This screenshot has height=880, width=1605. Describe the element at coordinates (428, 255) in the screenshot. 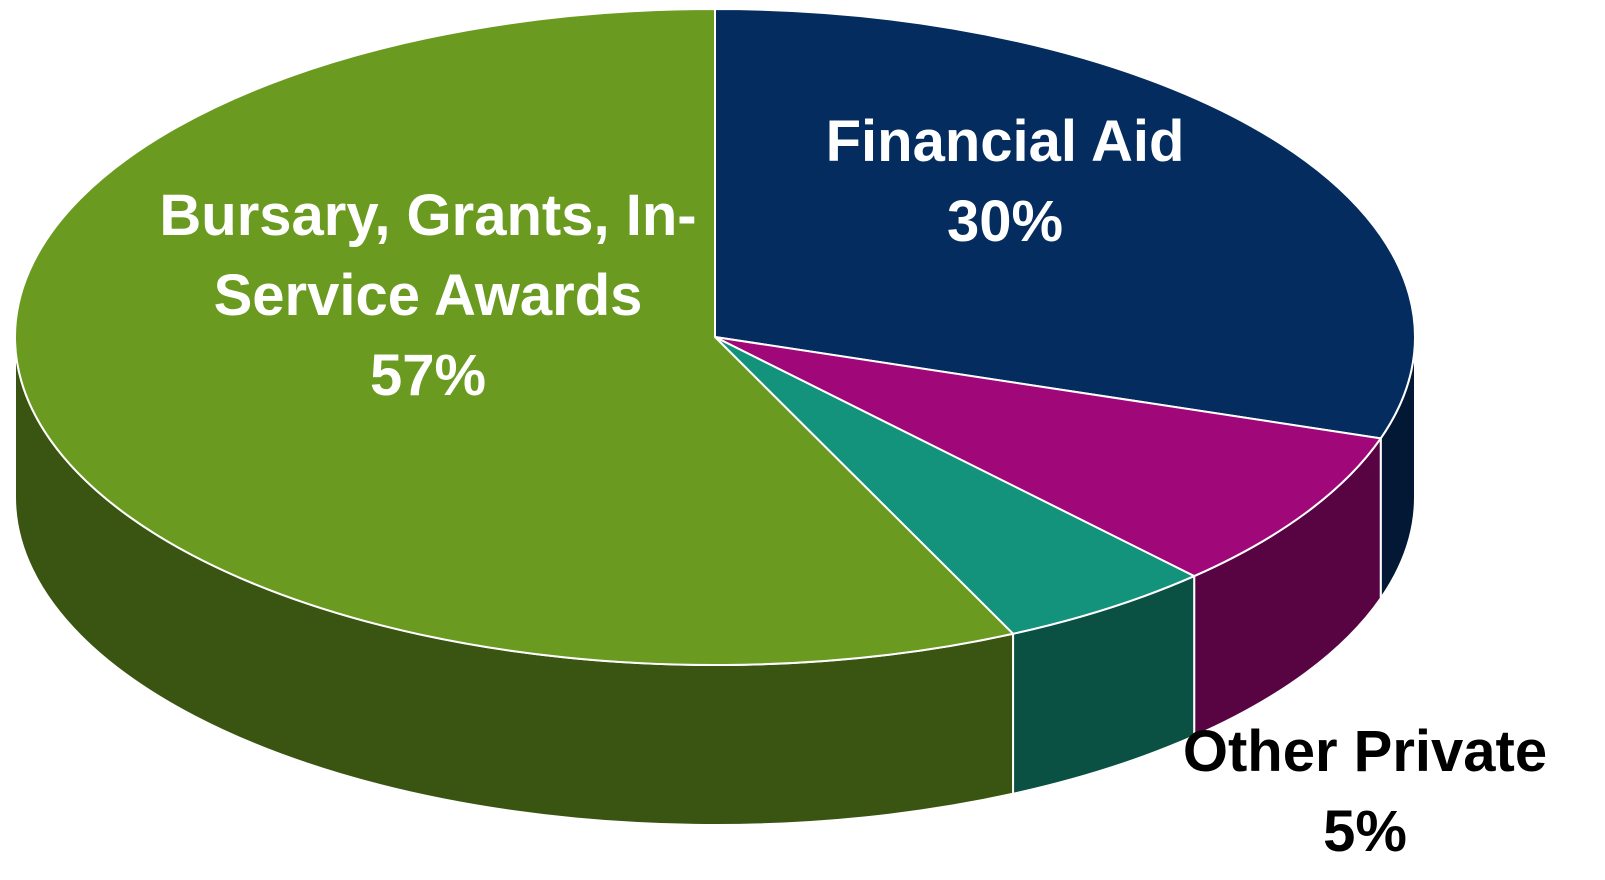

I see `label-name: Bursary, Grants, In-Service Awards` at that location.